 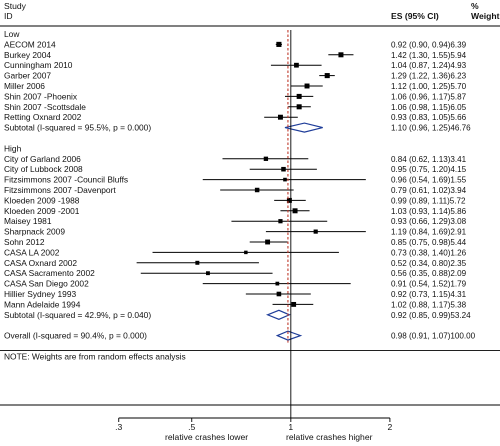 I want to click on x-tick-label: .5, so click(x=191, y=427).